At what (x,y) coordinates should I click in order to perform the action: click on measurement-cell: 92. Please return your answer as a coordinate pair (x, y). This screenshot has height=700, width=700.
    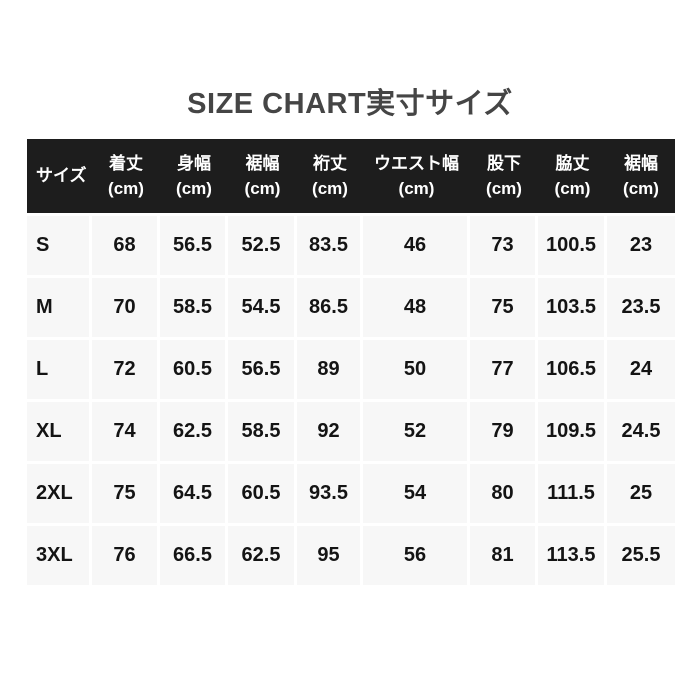
    Looking at the image, I should click on (330, 433).